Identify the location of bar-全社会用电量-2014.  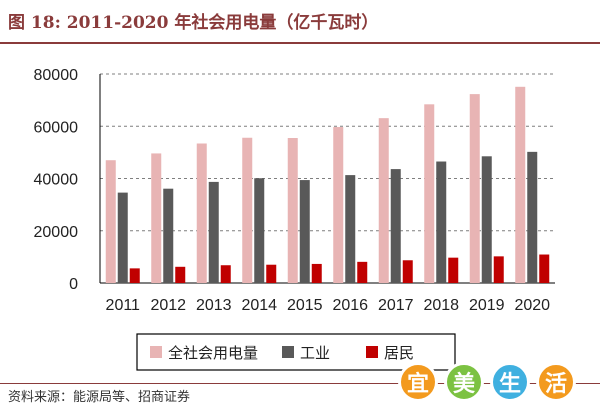
(247, 210).